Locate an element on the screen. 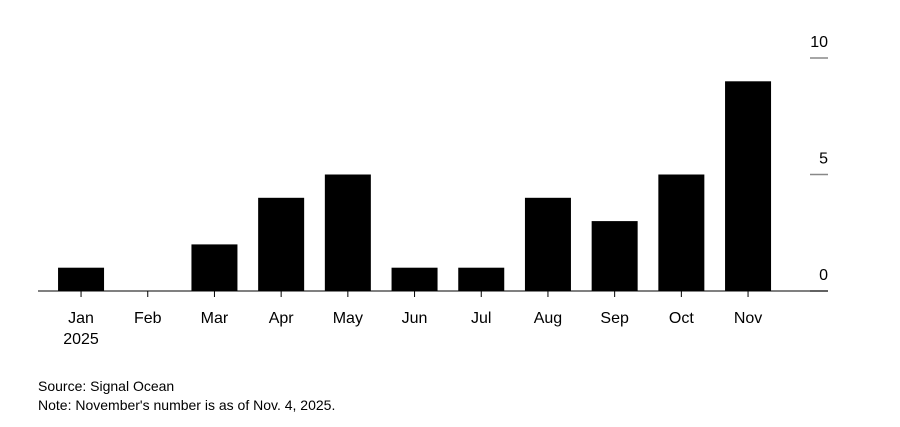 This screenshot has width=900, height=427. x-tick-label: Apr is located at coordinates (282, 318).